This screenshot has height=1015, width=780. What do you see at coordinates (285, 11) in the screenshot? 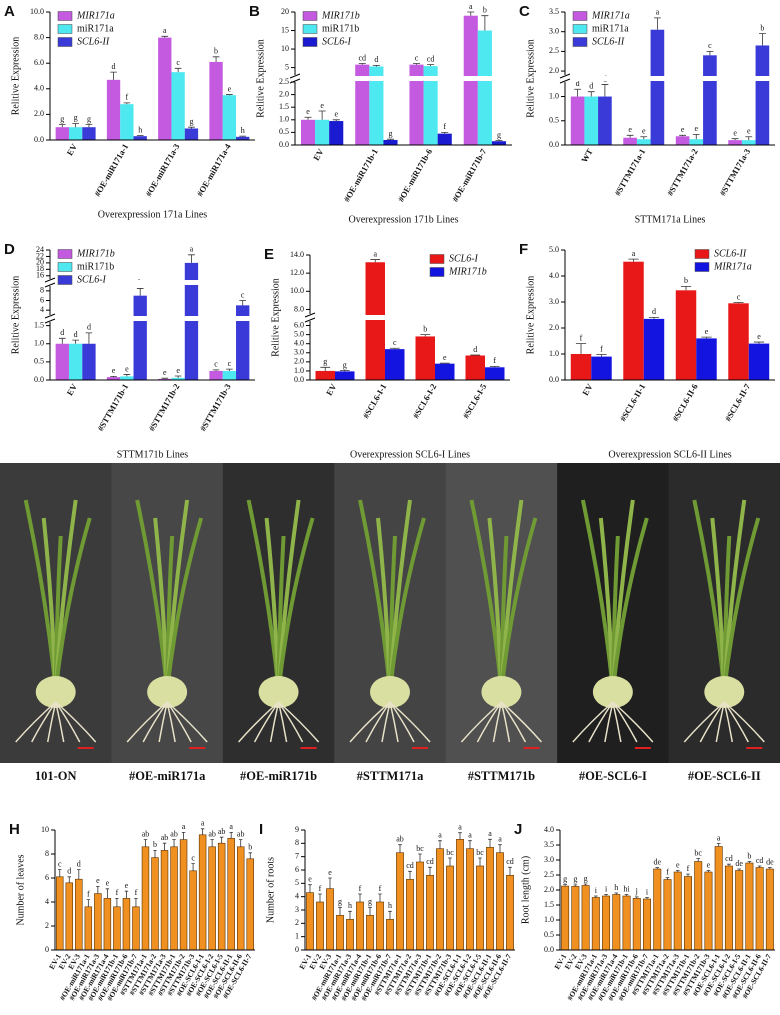
I see `y-tick-label: 20` at bounding box center [285, 11].